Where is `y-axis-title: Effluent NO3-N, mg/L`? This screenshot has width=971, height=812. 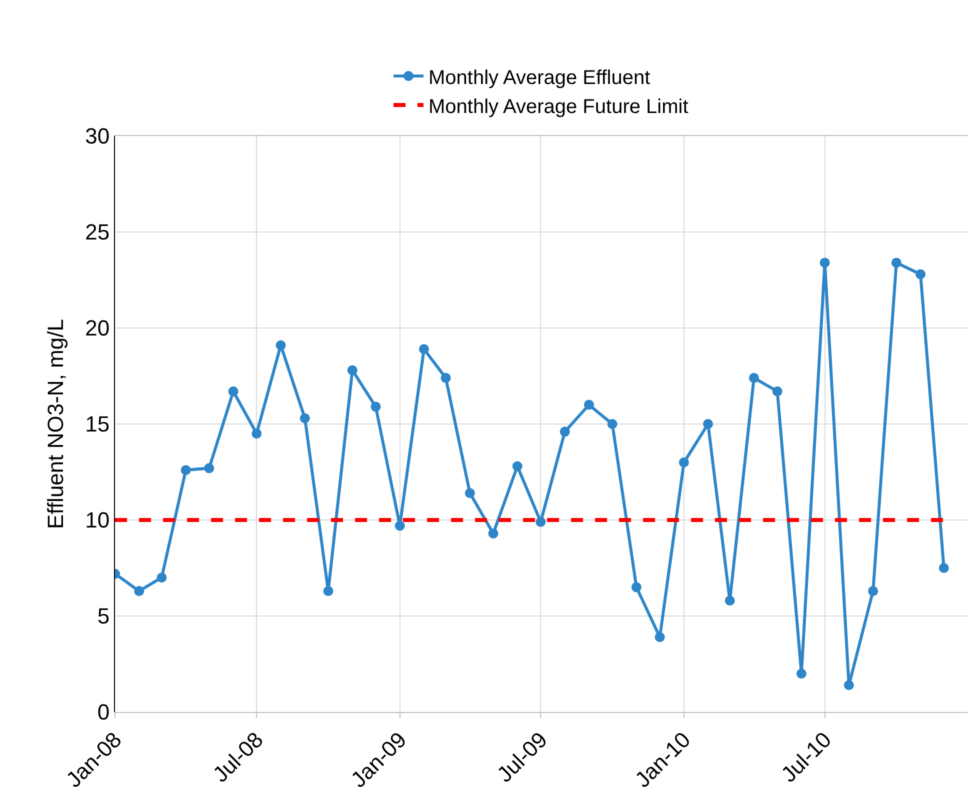 y-axis-title: Effluent NO3-N, mg/L is located at coordinates (55, 424).